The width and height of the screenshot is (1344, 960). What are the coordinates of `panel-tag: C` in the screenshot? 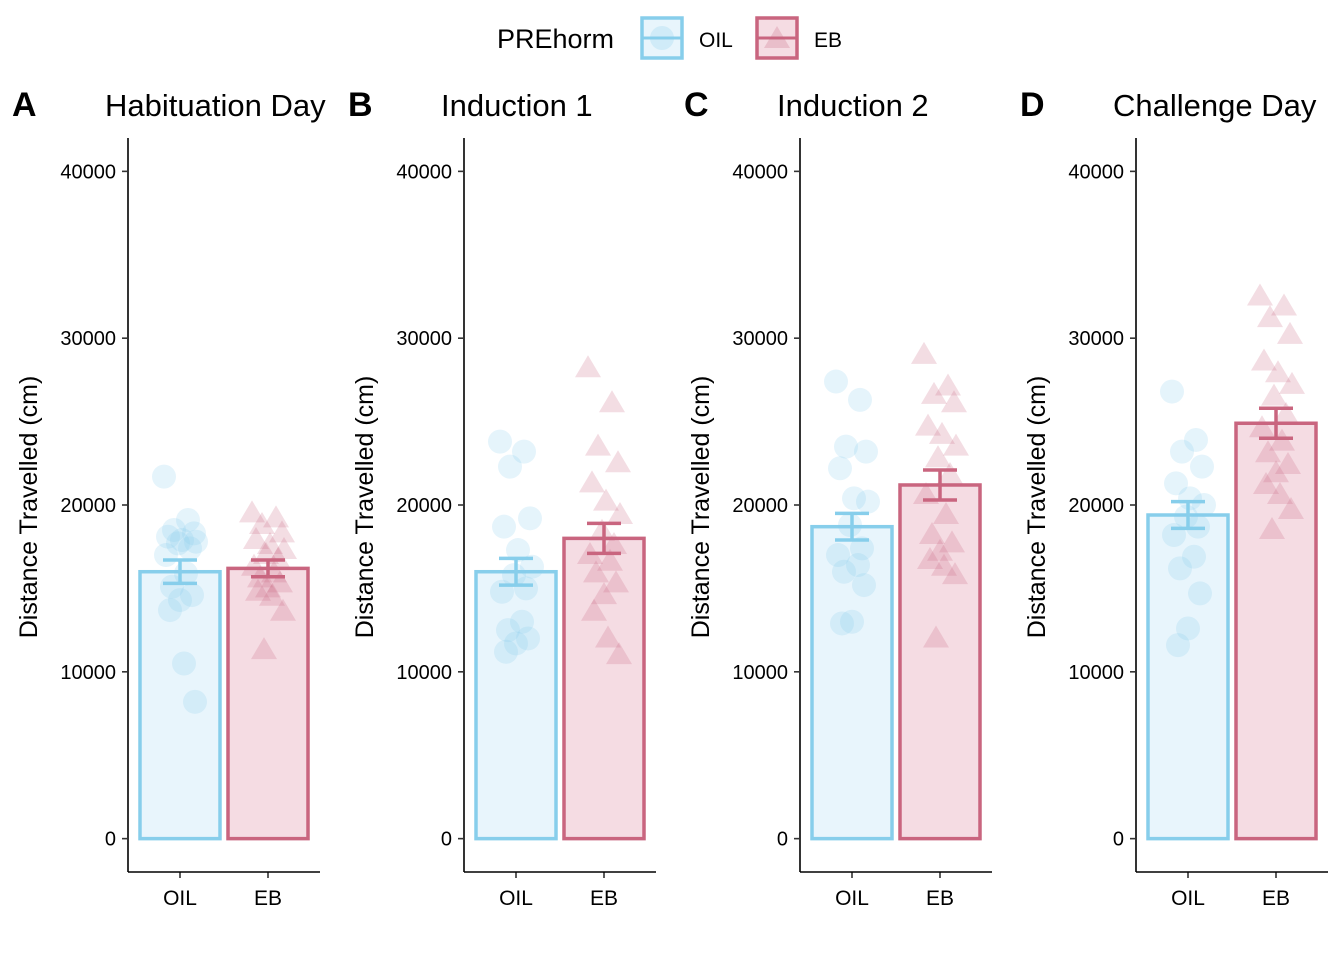 It's located at (696, 105).